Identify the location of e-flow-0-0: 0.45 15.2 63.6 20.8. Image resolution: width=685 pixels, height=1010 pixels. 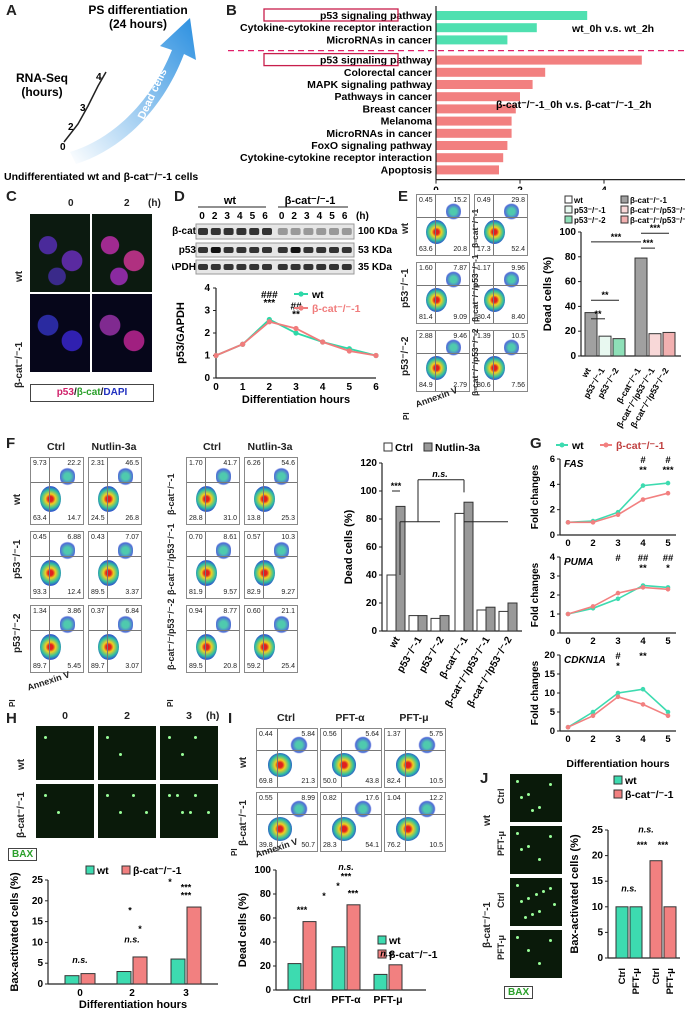
(443, 225).